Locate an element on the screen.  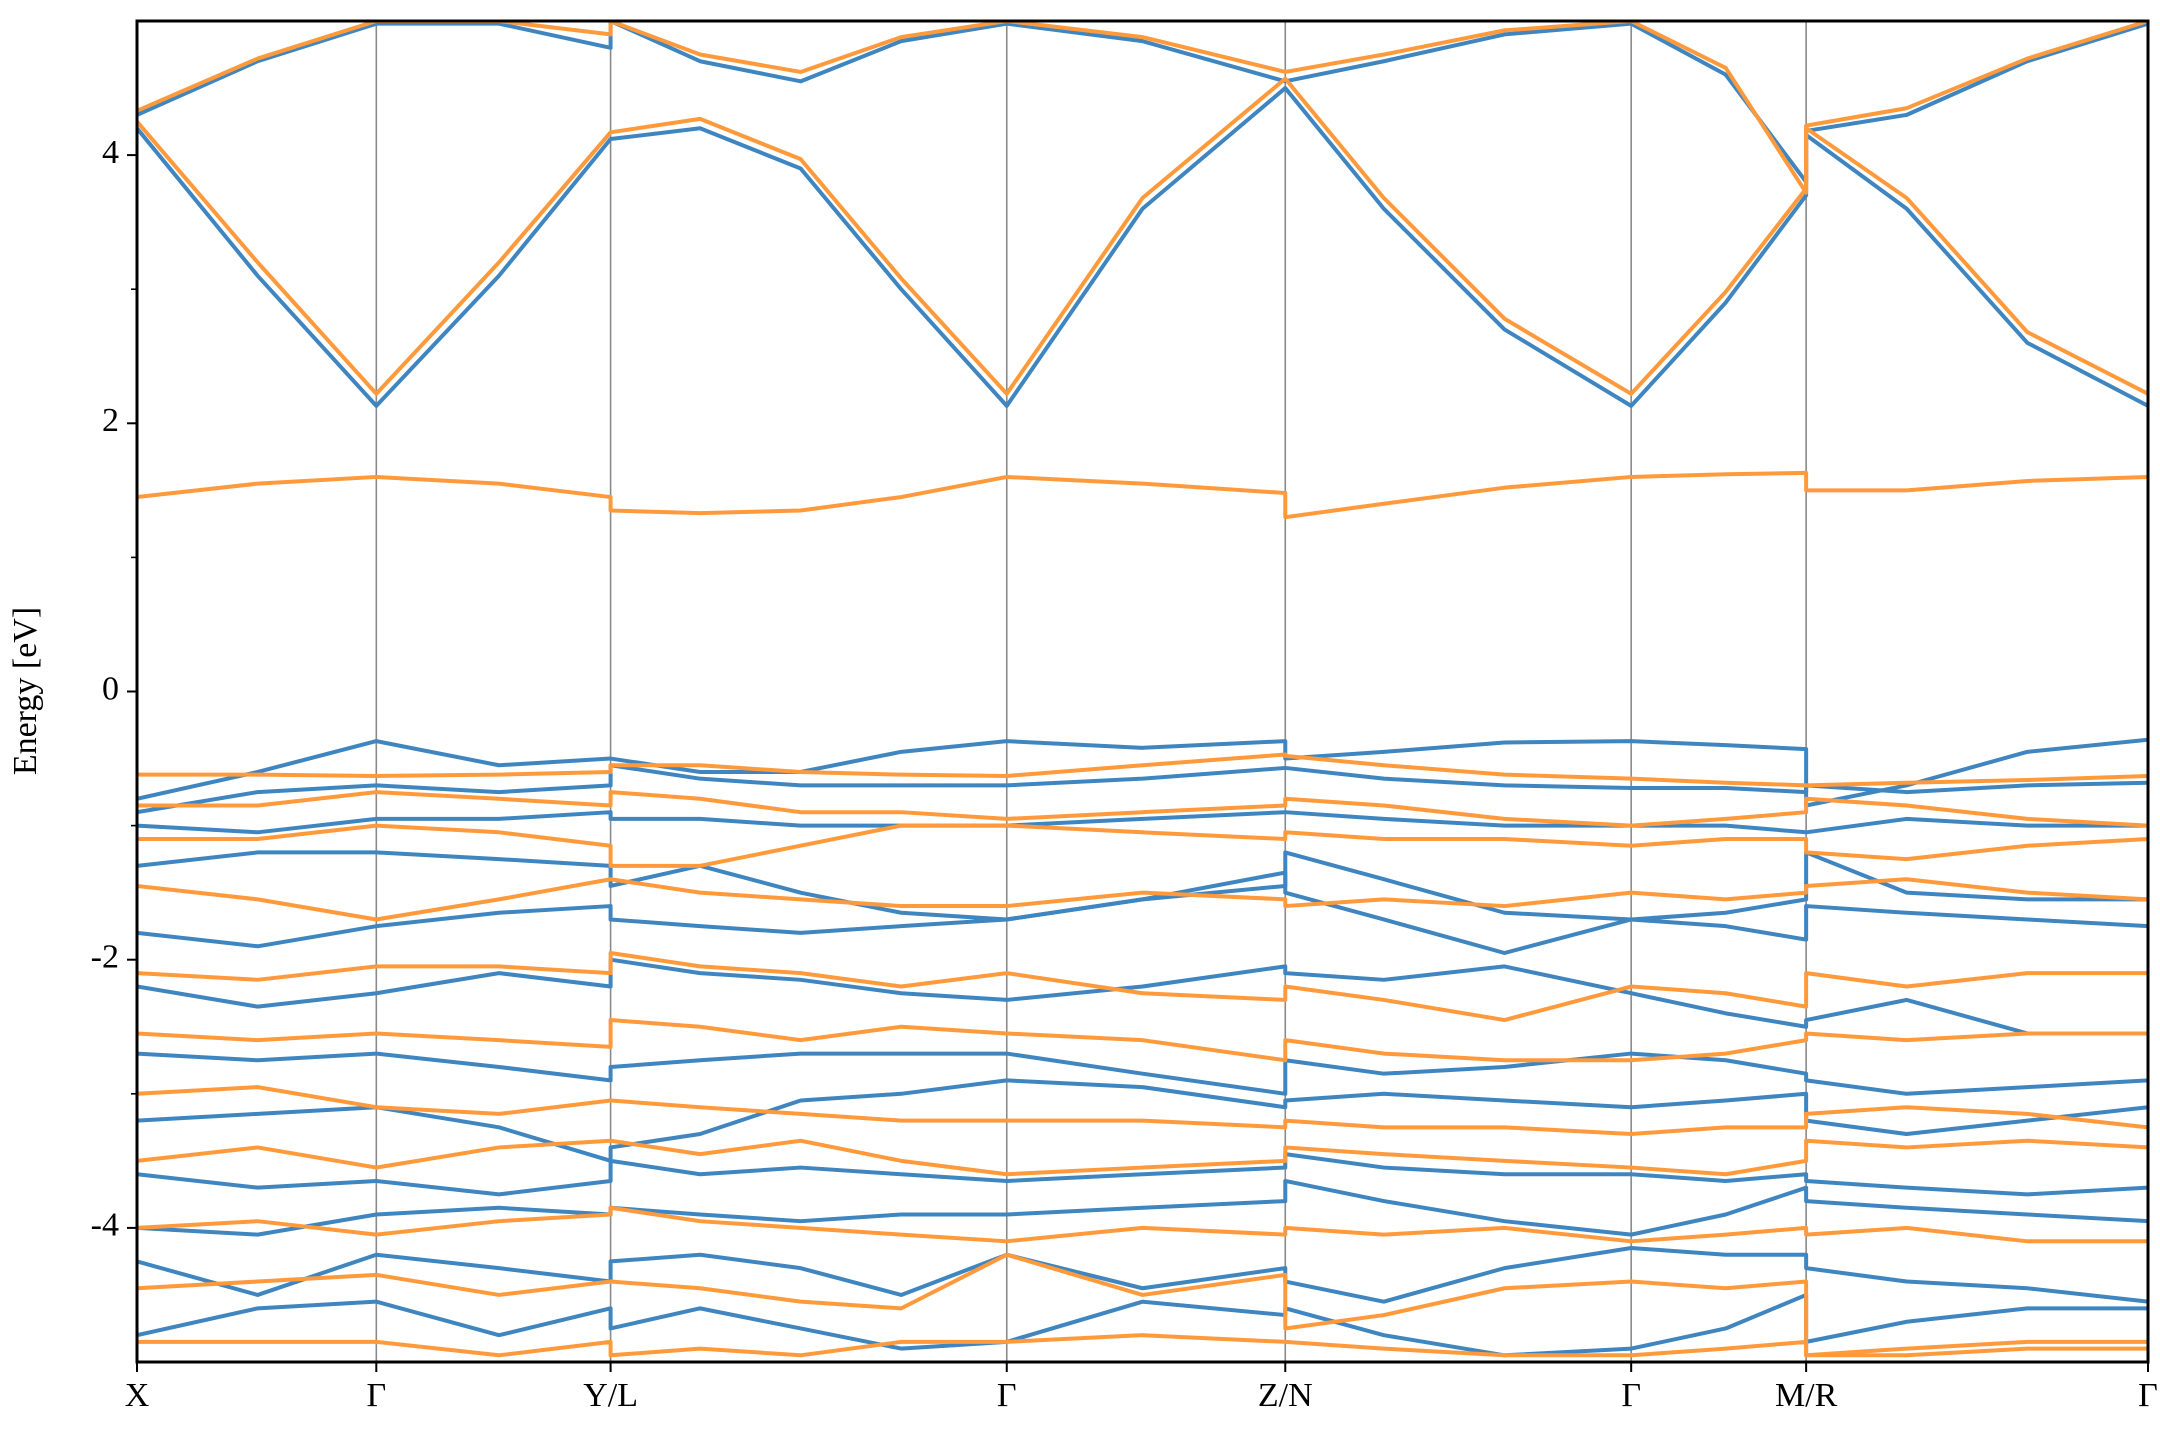
y-tick-label: 4 is located at coordinates (110, 152).